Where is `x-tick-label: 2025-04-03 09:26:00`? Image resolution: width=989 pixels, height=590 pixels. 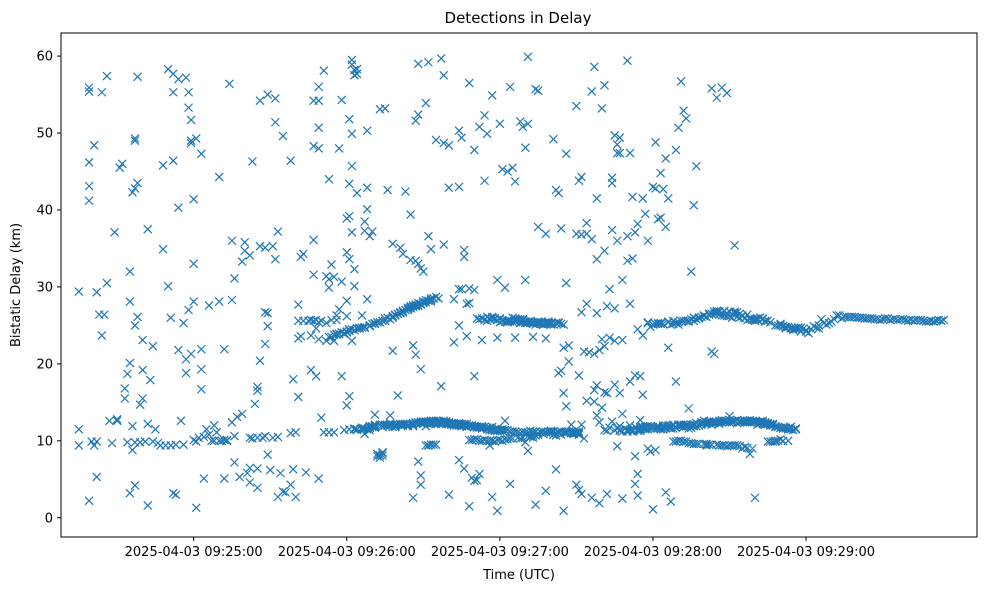
x-tick-label: 2025-04-03 09:26:00 is located at coordinates (347, 552).